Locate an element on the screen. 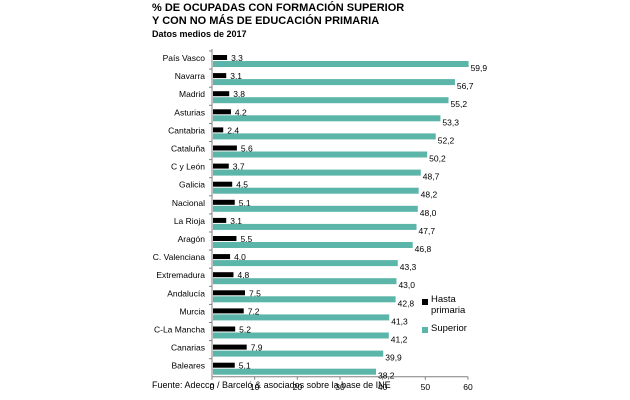  legend-label-hasta-primaria-1: Hasta is located at coordinates (443, 299).